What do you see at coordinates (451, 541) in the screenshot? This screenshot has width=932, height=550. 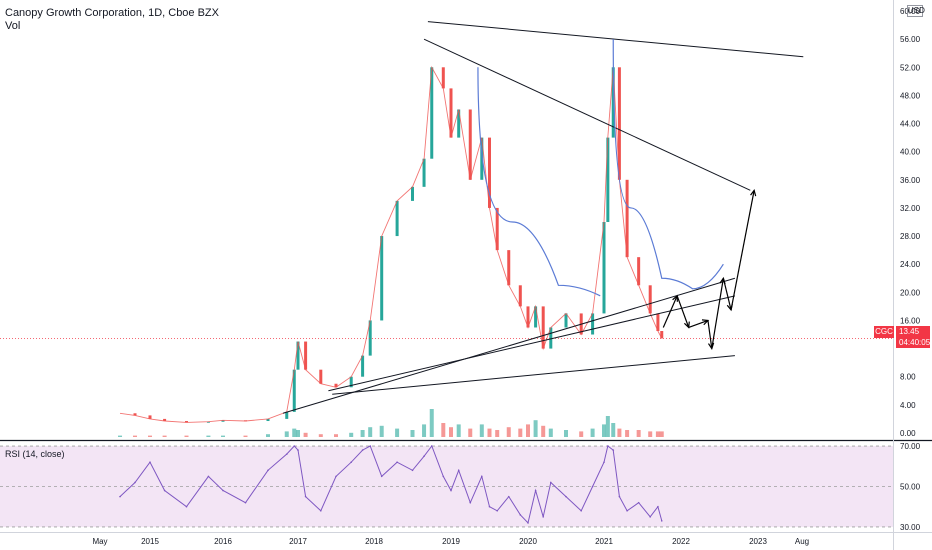 I see `x-tick-label: 2019` at bounding box center [451, 541].